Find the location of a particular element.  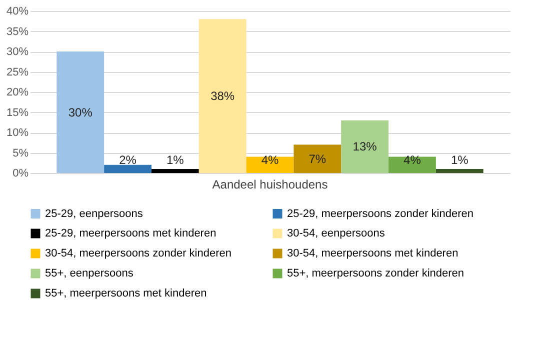

legend-label: 25-29, eenpersoons is located at coordinates (94, 214).